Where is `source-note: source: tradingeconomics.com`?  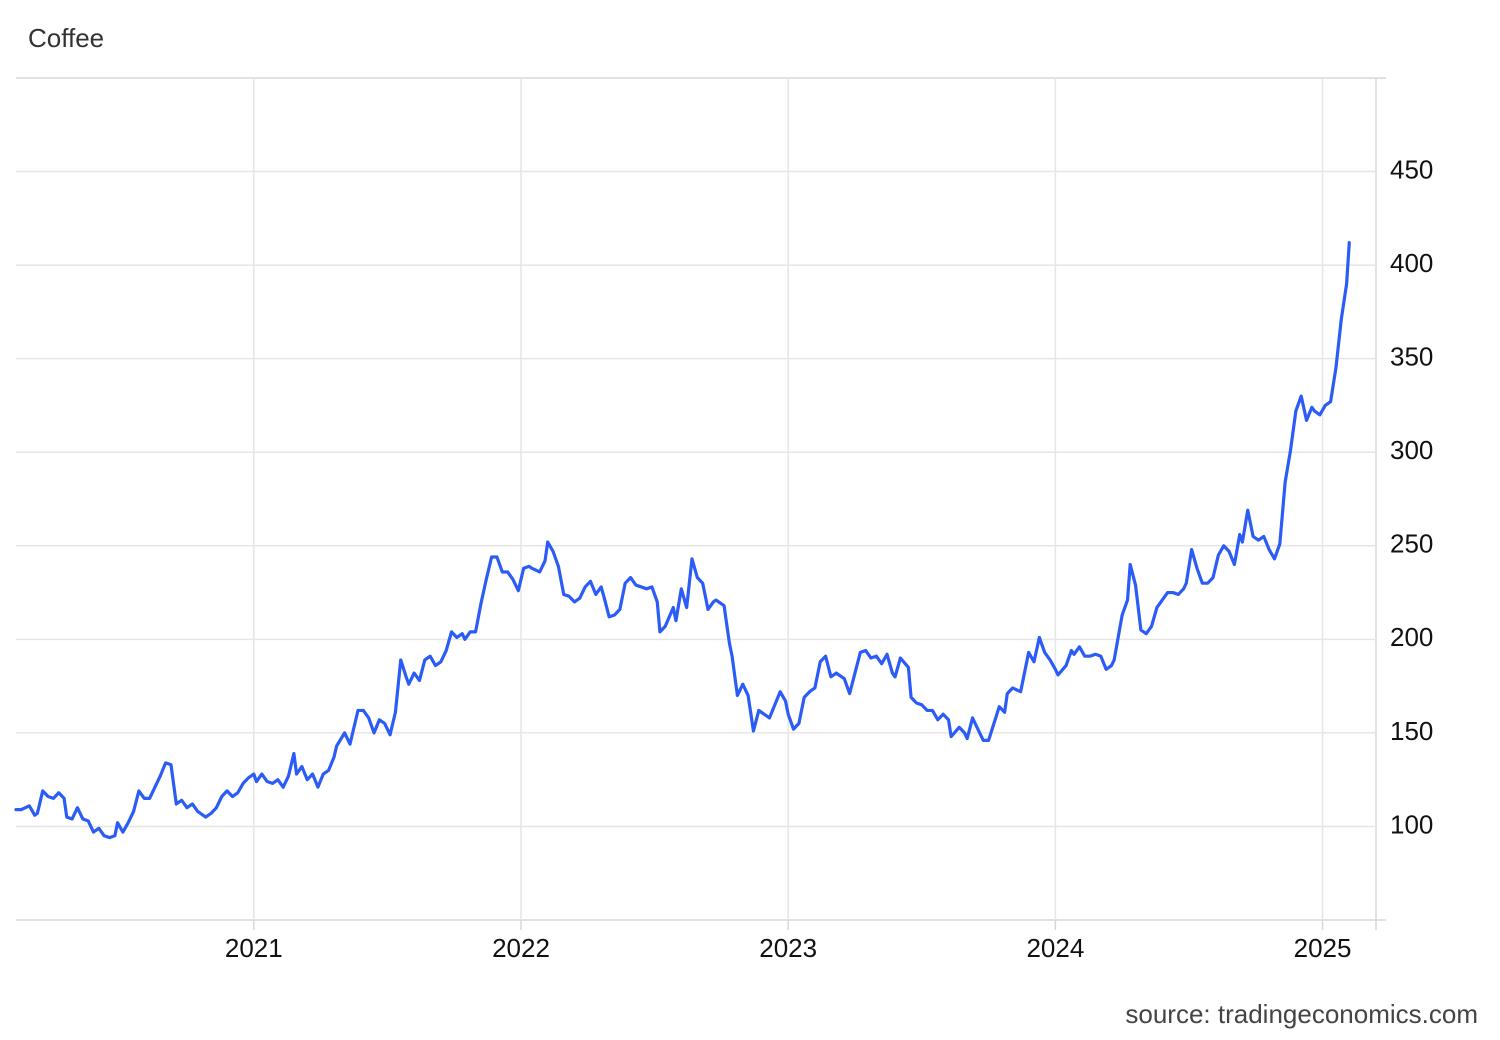 source-note: source: tradingeconomics.com is located at coordinates (1301, 1014).